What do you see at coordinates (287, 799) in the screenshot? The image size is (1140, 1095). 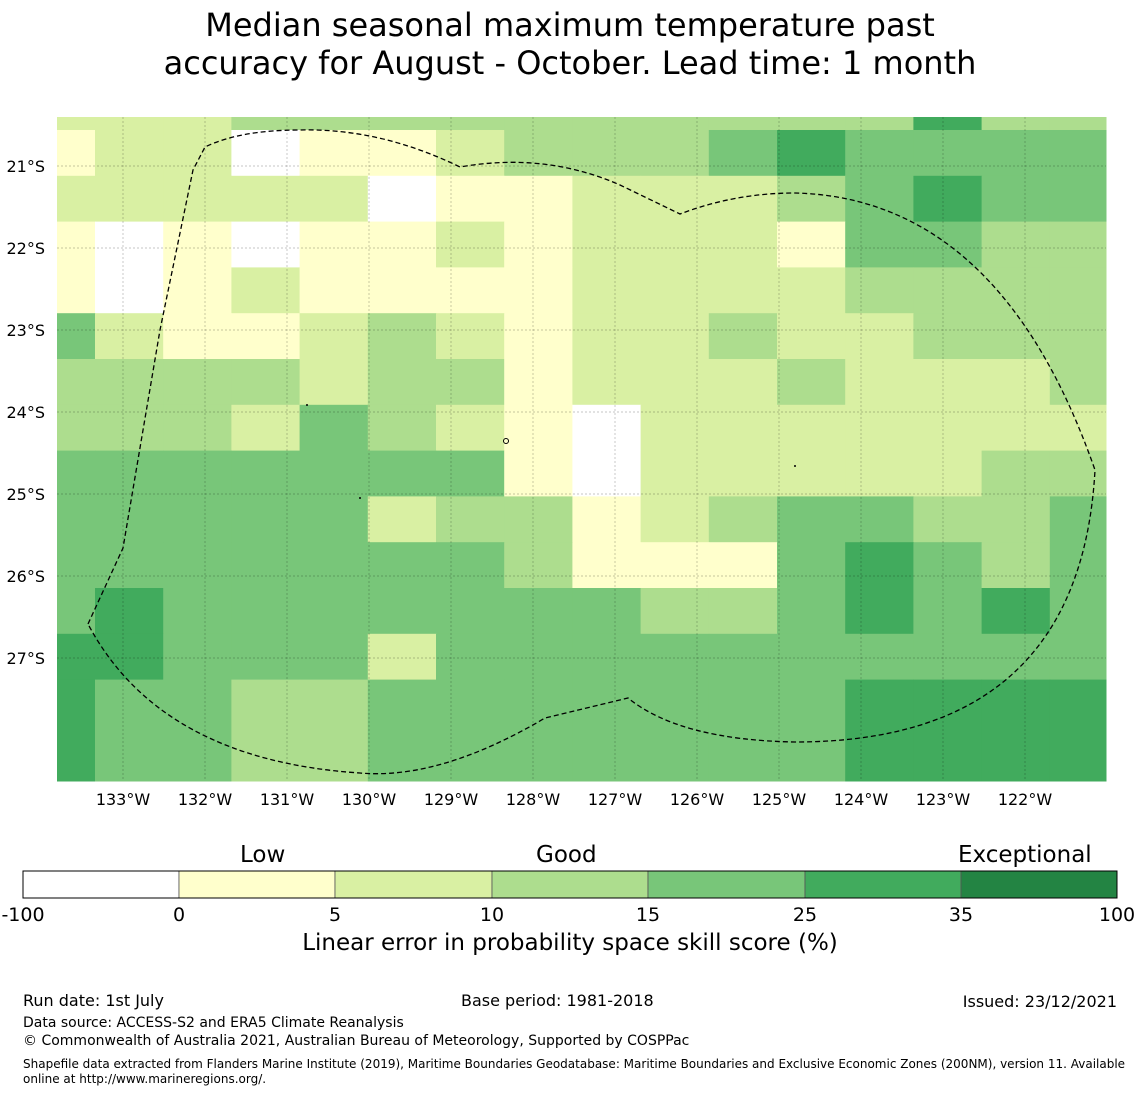 I see `longitude-label: 131°W` at bounding box center [287, 799].